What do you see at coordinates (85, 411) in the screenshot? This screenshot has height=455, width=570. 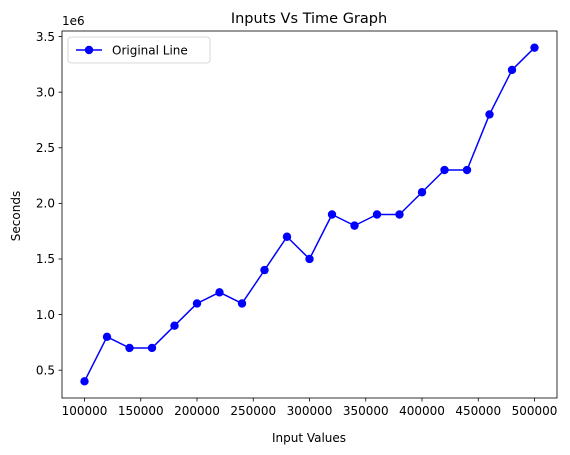 I see `x-tick-label: 100000` at bounding box center [85, 411].